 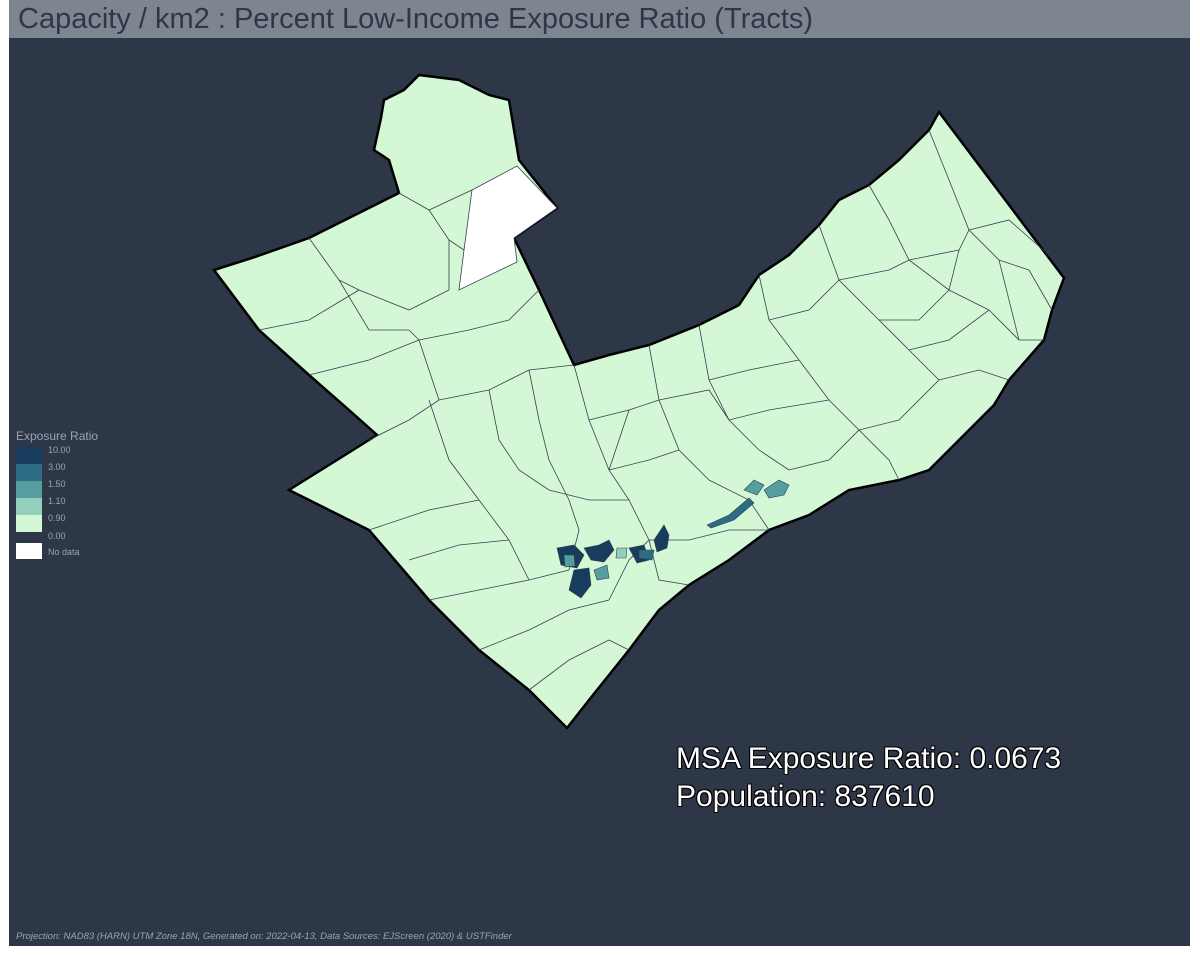 What do you see at coordinates (869, 758) in the screenshot?
I see `msa-exposure-ratio: MSA Exposure Ratio: 0.0673` at bounding box center [869, 758].